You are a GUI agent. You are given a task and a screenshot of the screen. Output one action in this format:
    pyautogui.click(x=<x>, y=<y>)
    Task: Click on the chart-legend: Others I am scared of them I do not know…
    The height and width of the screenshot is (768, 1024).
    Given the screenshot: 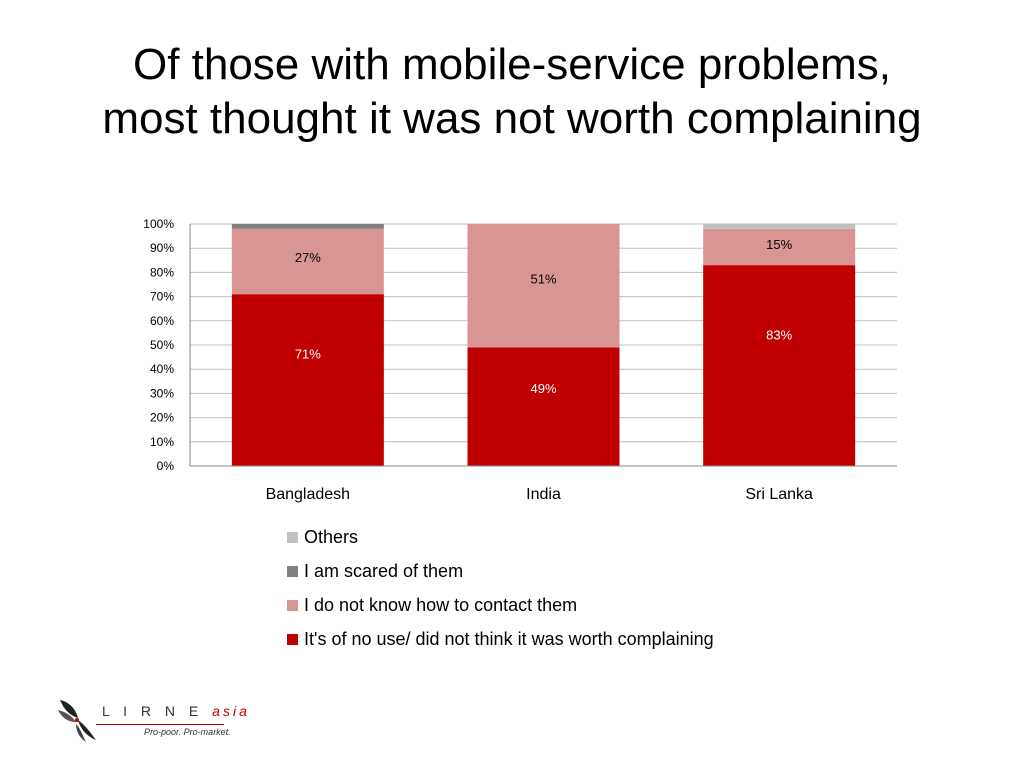 What is the action you would take?
    pyautogui.click(x=500, y=588)
    